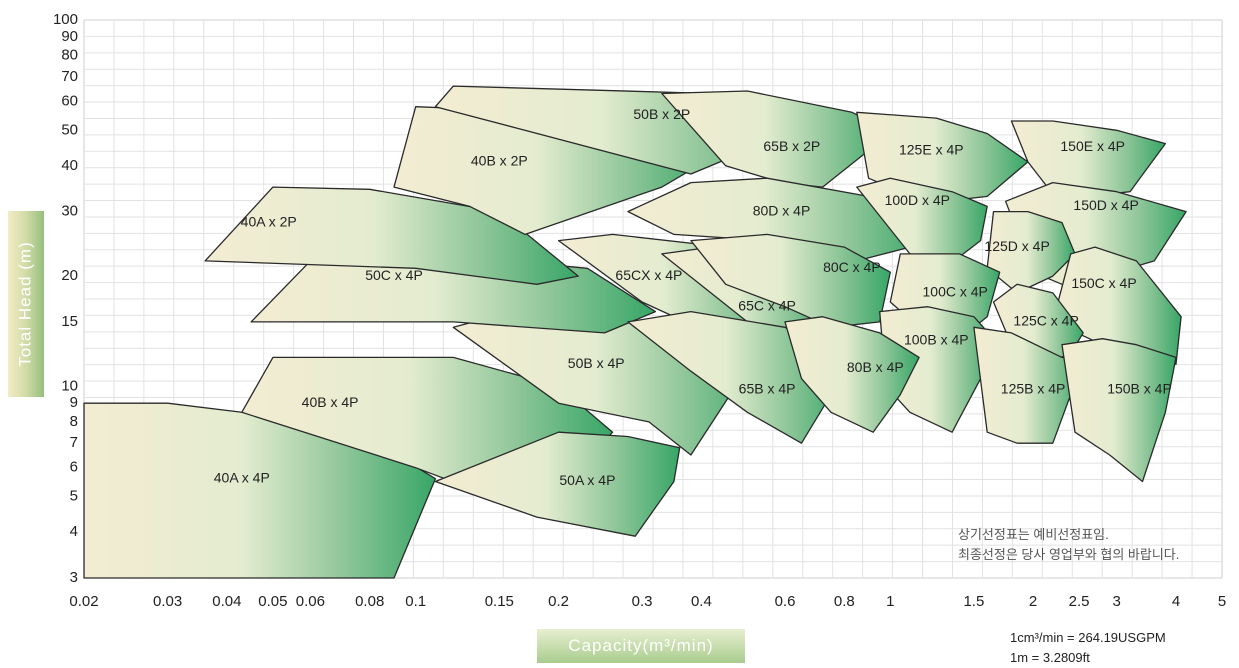 The width and height of the screenshot is (1239, 668). What do you see at coordinates (701, 601) in the screenshot?
I see `x-tick-label: 0.4` at bounding box center [701, 601].